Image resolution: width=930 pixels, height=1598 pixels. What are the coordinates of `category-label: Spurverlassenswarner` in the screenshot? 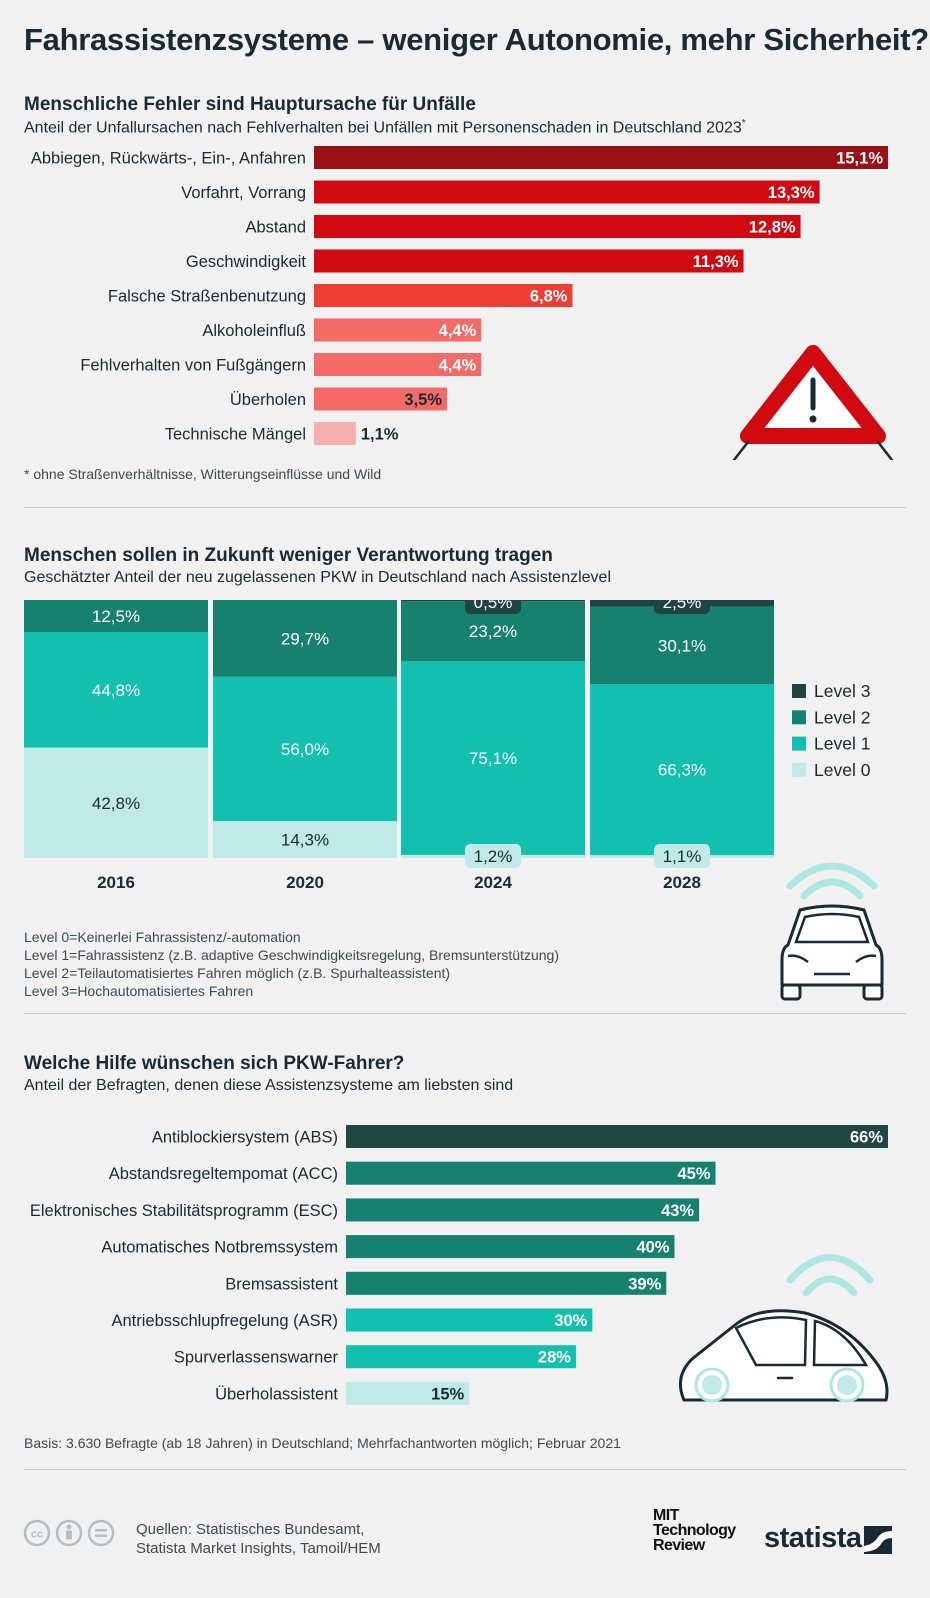 It's located at (256, 1358).